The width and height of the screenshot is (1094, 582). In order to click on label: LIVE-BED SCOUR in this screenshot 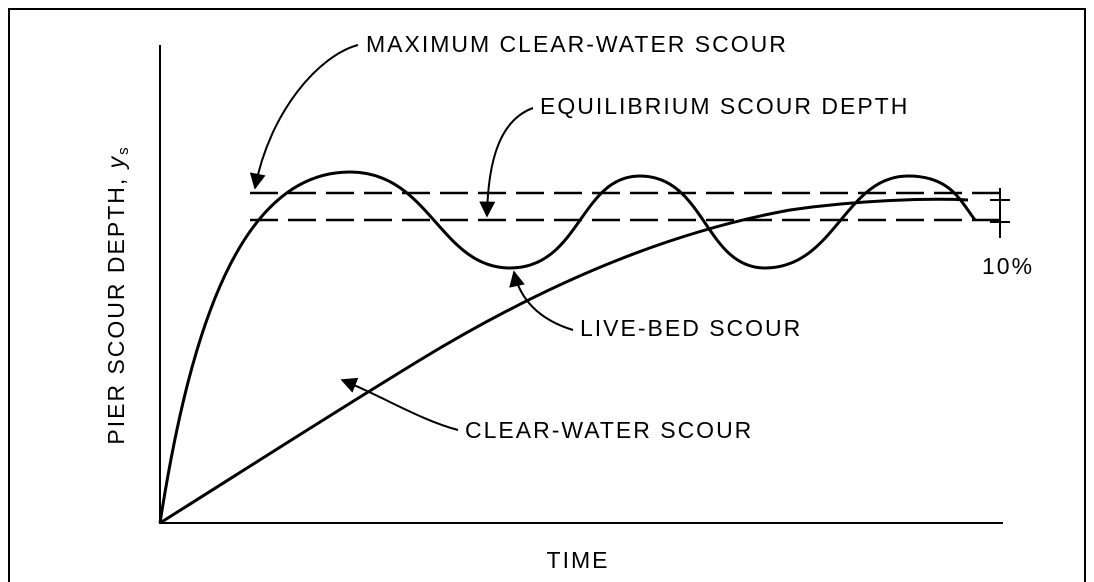, I will do `click(691, 328)`.